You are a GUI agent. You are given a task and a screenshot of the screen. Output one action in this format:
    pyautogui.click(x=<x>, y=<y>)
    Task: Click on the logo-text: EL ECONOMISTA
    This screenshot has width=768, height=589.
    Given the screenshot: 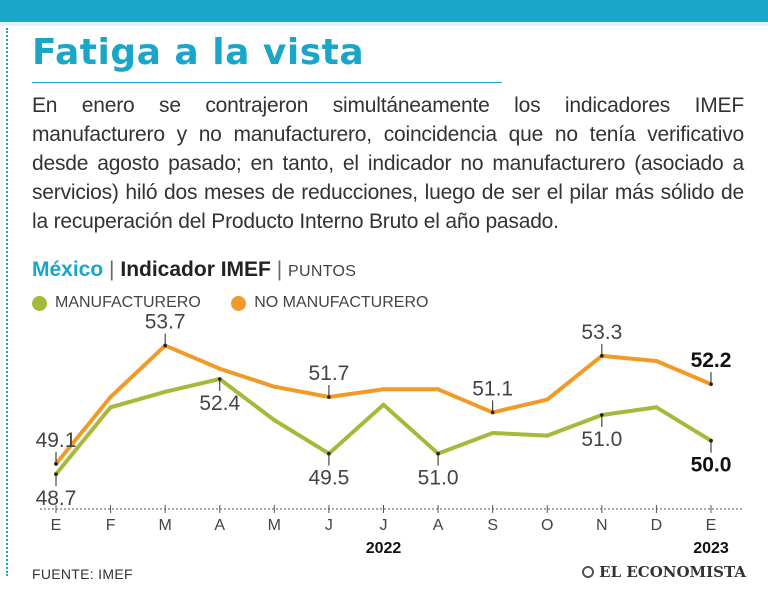 What is the action you would take?
    pyautogui.click(x=672, y=572)
    